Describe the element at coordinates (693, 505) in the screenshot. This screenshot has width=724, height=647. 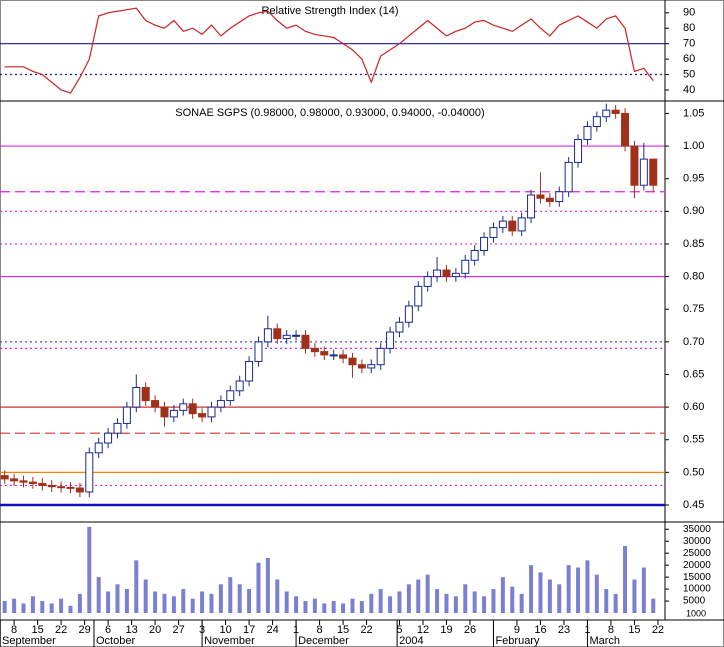
I see `y-tick-label: 0.45` at that location.